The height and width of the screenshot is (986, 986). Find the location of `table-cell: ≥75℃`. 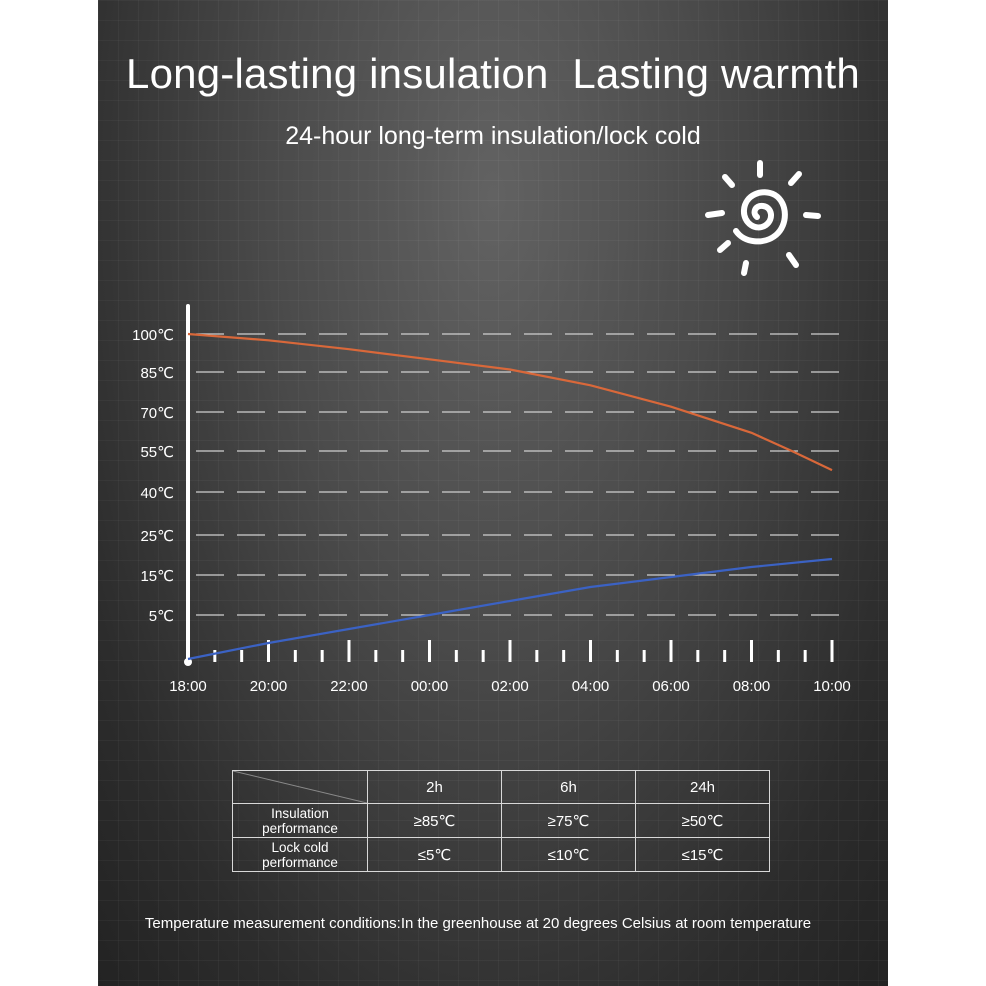

table-cell: ≥75℃ is located at coordinates (568, 820).